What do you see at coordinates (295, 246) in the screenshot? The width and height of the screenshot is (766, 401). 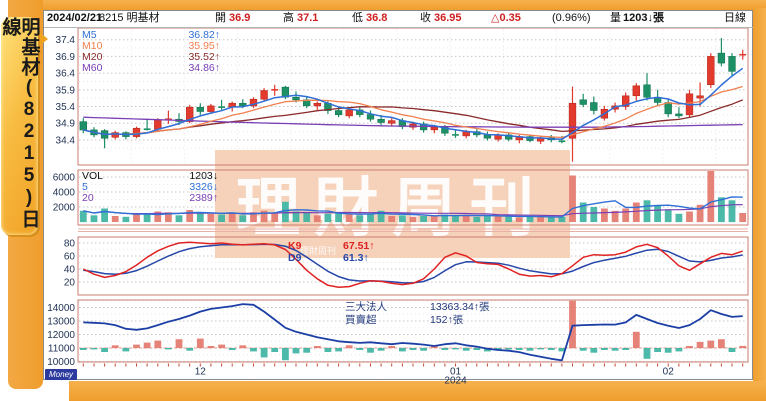 I see `k9-label: K9` at bounding box center [295, 246].